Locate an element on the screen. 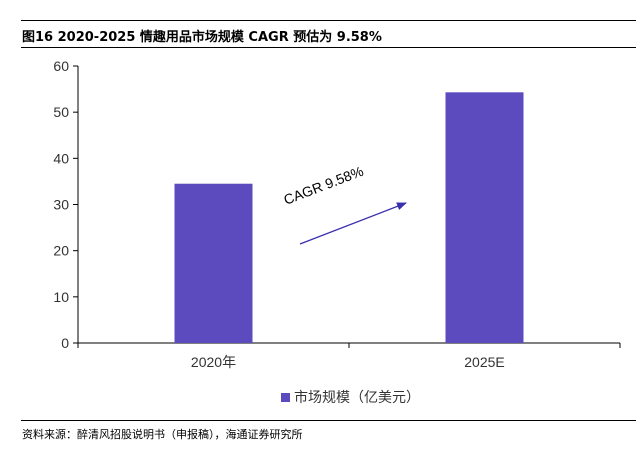 The width and height of the screenshot is (643, 453). y-tick-label: 20 is located at coordinates (61, 251).